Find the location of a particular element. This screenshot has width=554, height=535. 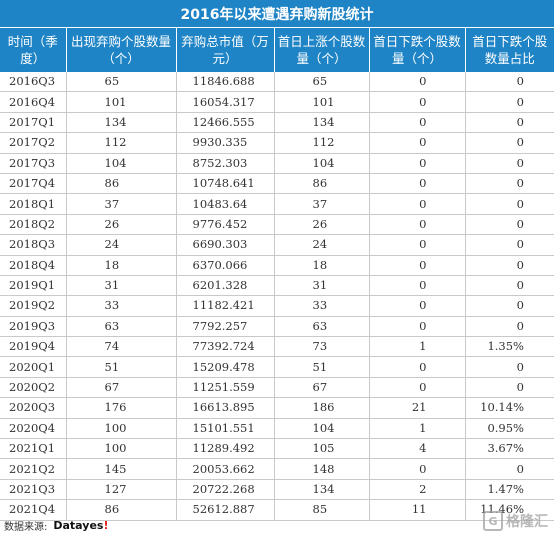

table-row: 2019Q3 63 7792.257 63 0 0 is located at coordinates (277, 327).